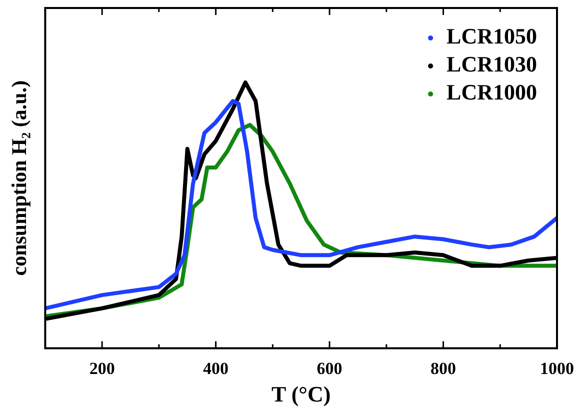 This screenshot has width=579, height=413. What do you see at coordinates (492, 36) in the screenshot?
I see `legend-label: LCR1050` at bounding box center [492, 36].